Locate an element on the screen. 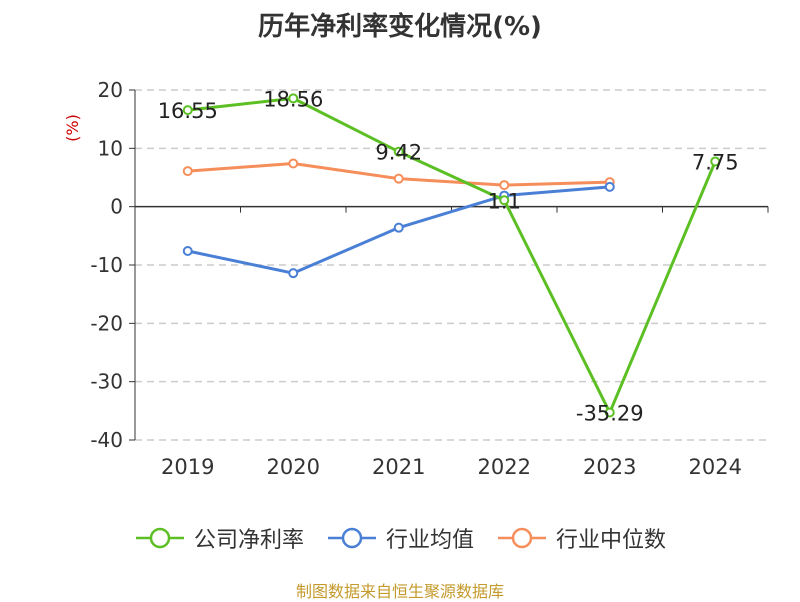  y-tick-label: 0 is located at coordinates (116, 207).